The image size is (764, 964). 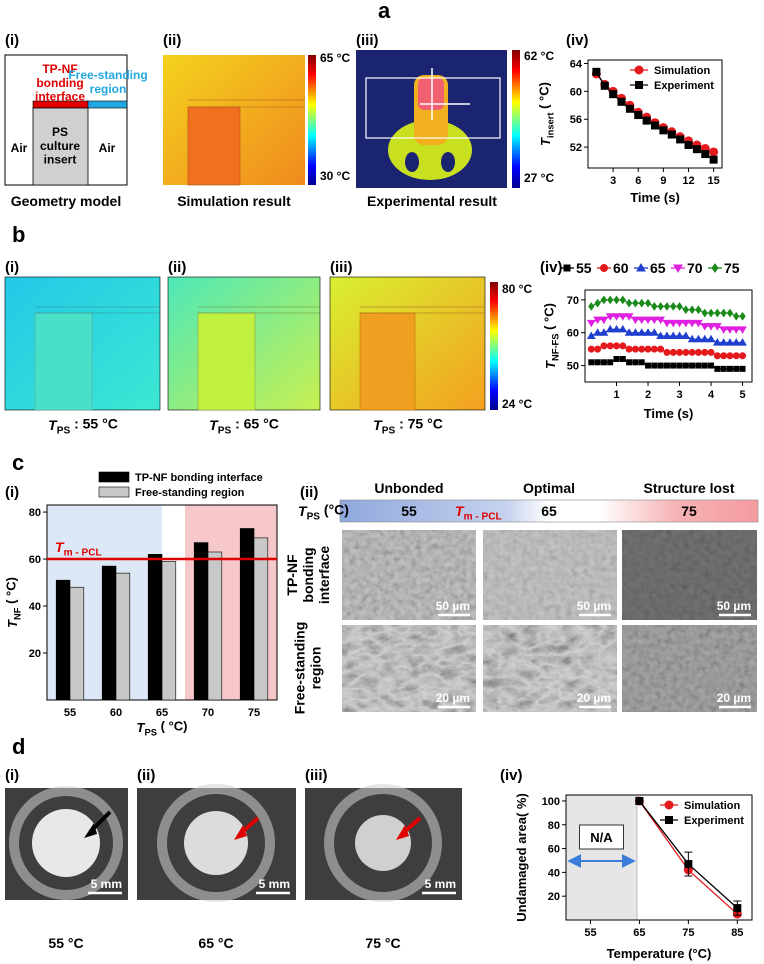 I want to click on caption: 75 °C, so click(x=382, y=943).